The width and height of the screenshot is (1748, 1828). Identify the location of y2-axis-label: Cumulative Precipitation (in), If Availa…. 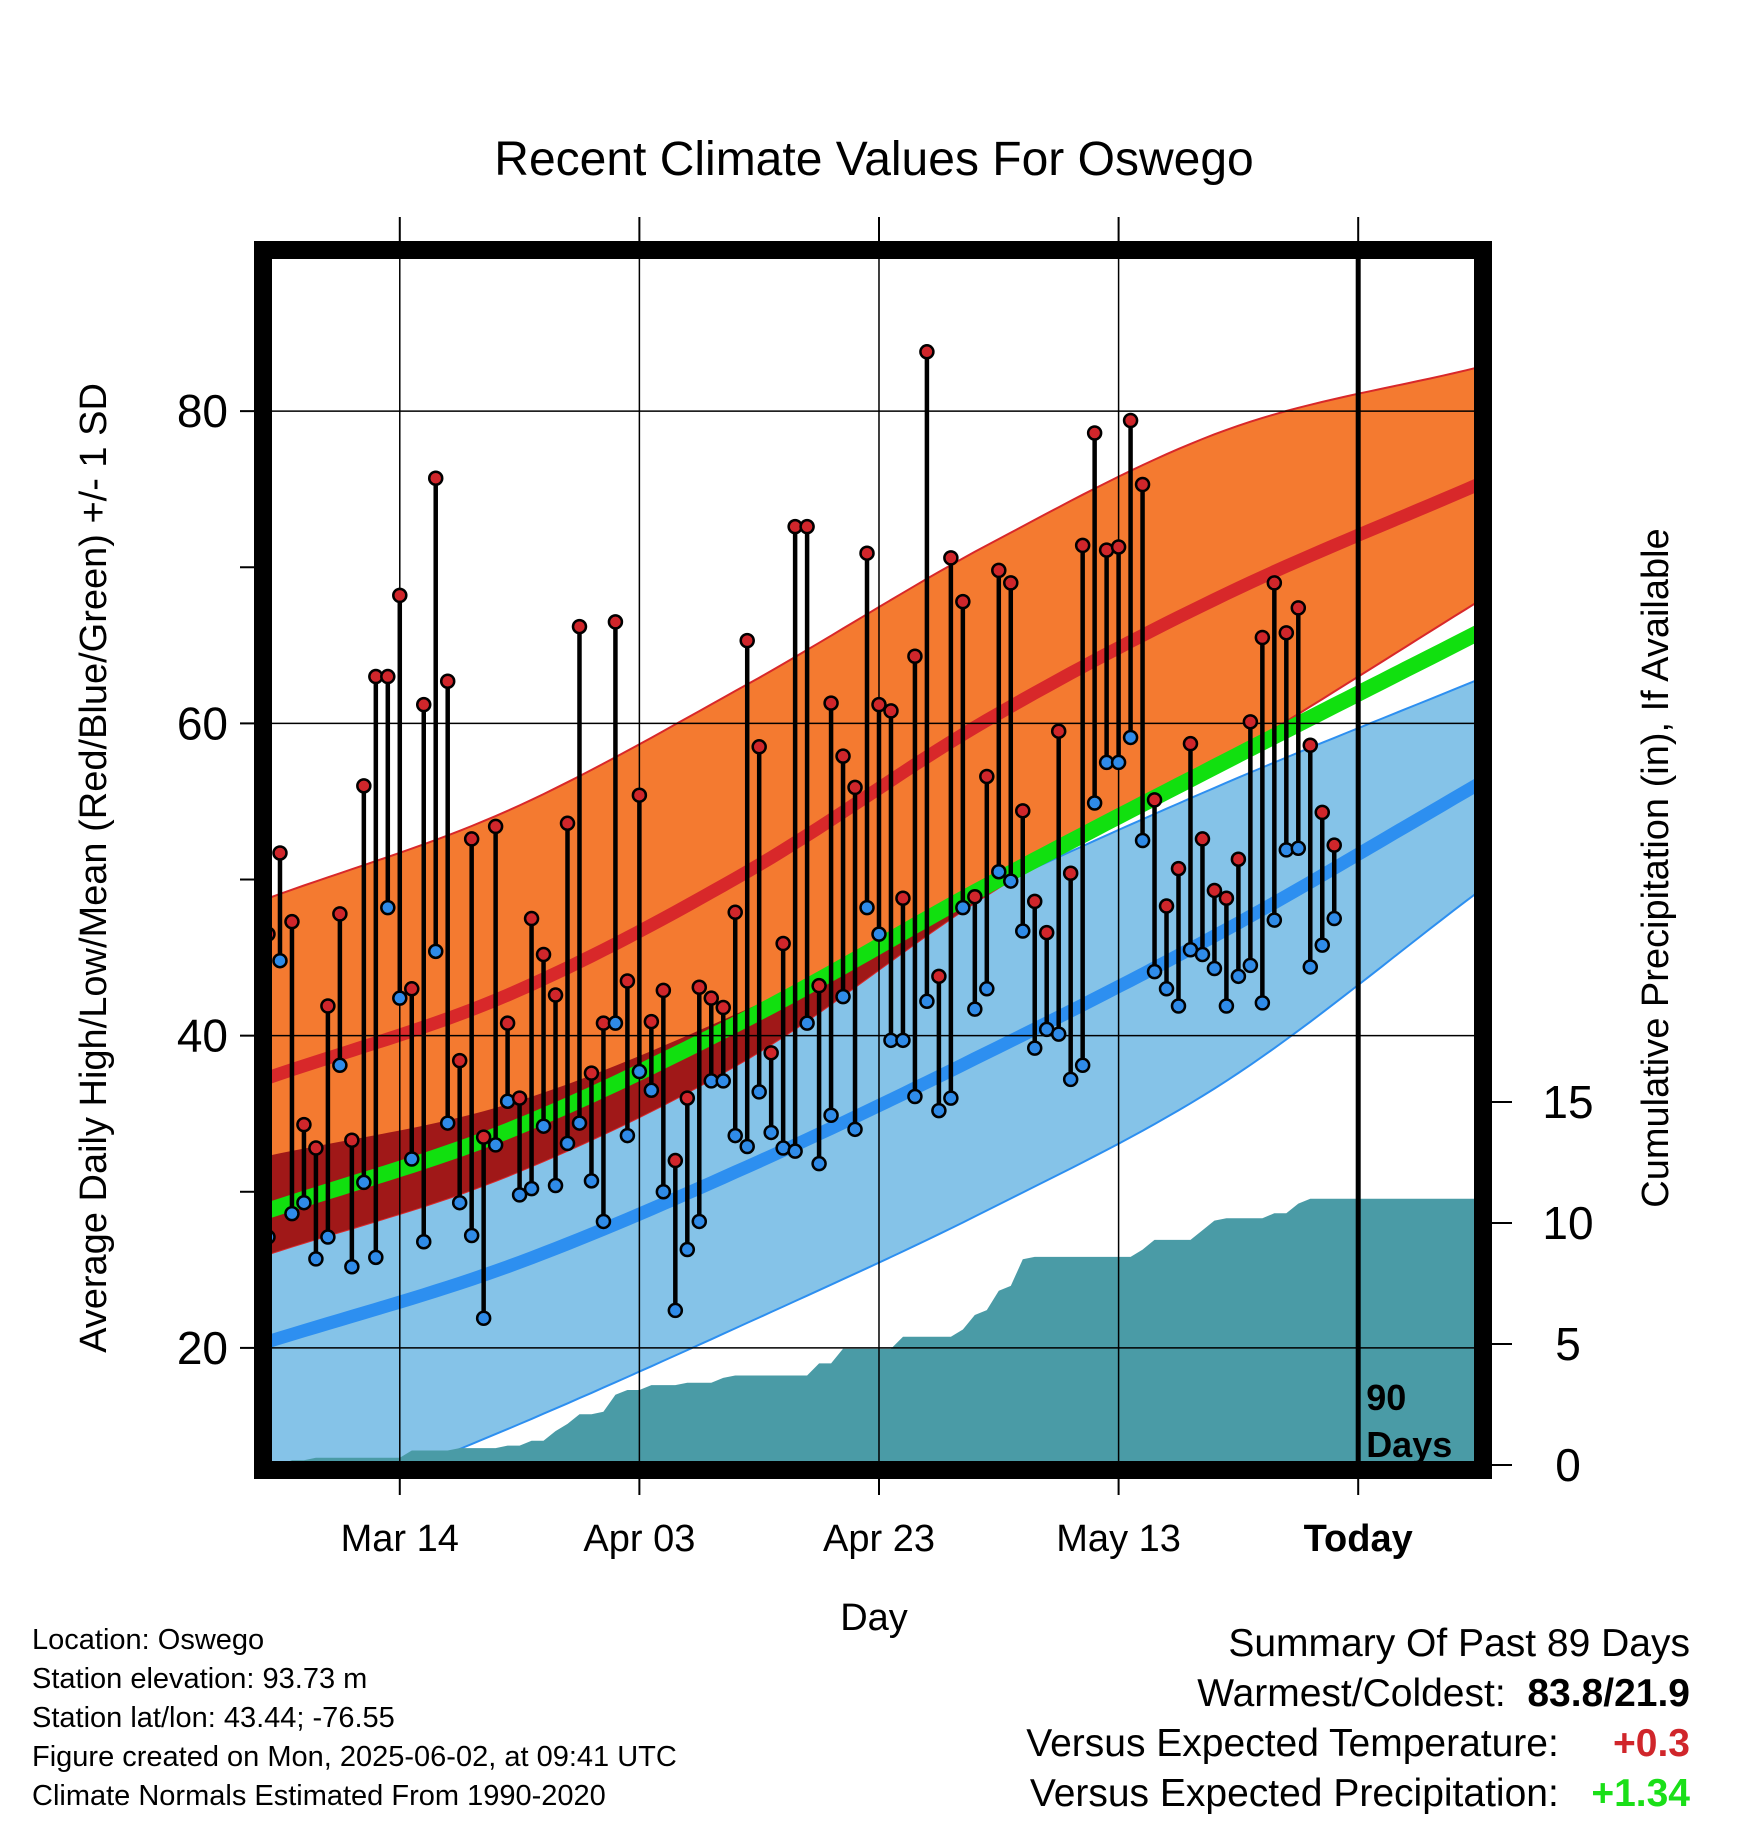
(1656, 867).